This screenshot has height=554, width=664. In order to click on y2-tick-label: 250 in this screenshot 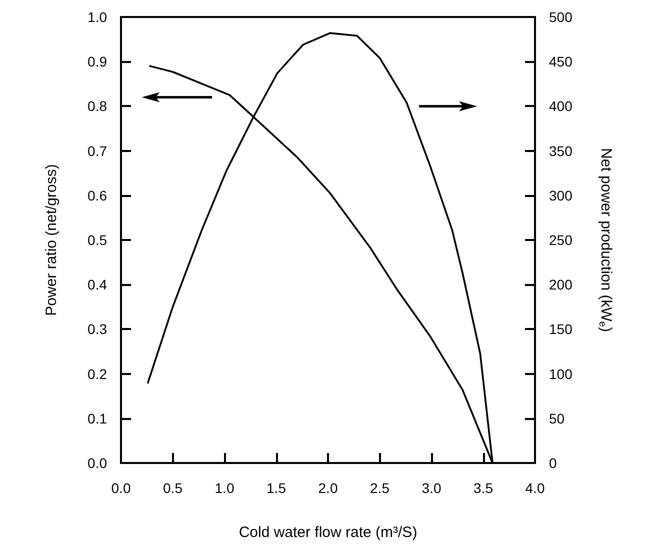, I will do `click(561, 240)`.